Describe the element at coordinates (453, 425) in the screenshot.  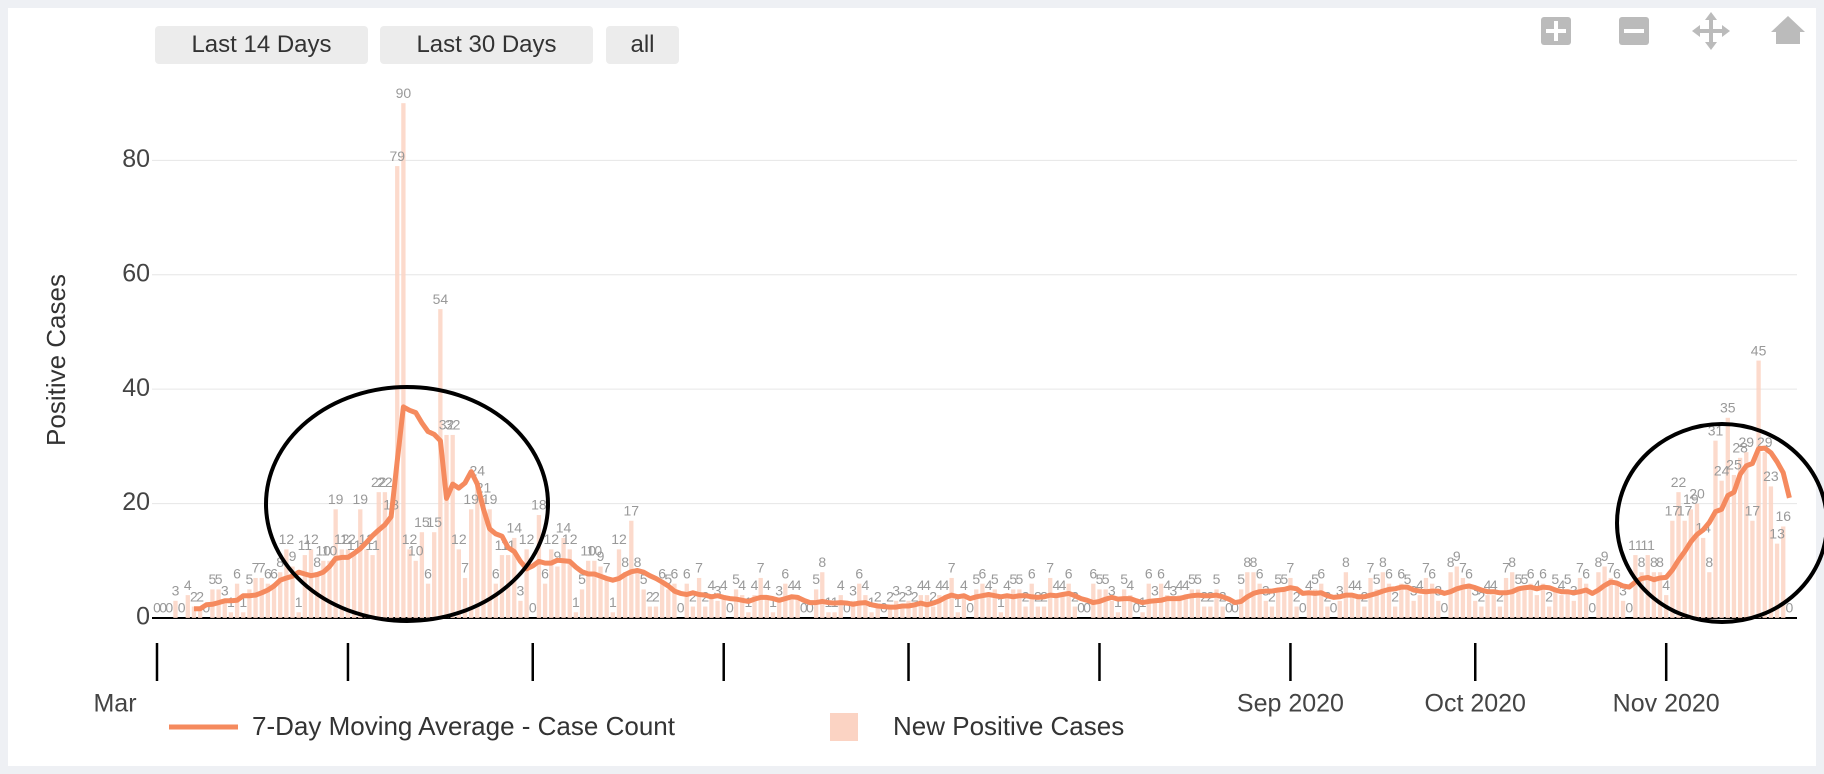
I see `data-label: 32` at that location.